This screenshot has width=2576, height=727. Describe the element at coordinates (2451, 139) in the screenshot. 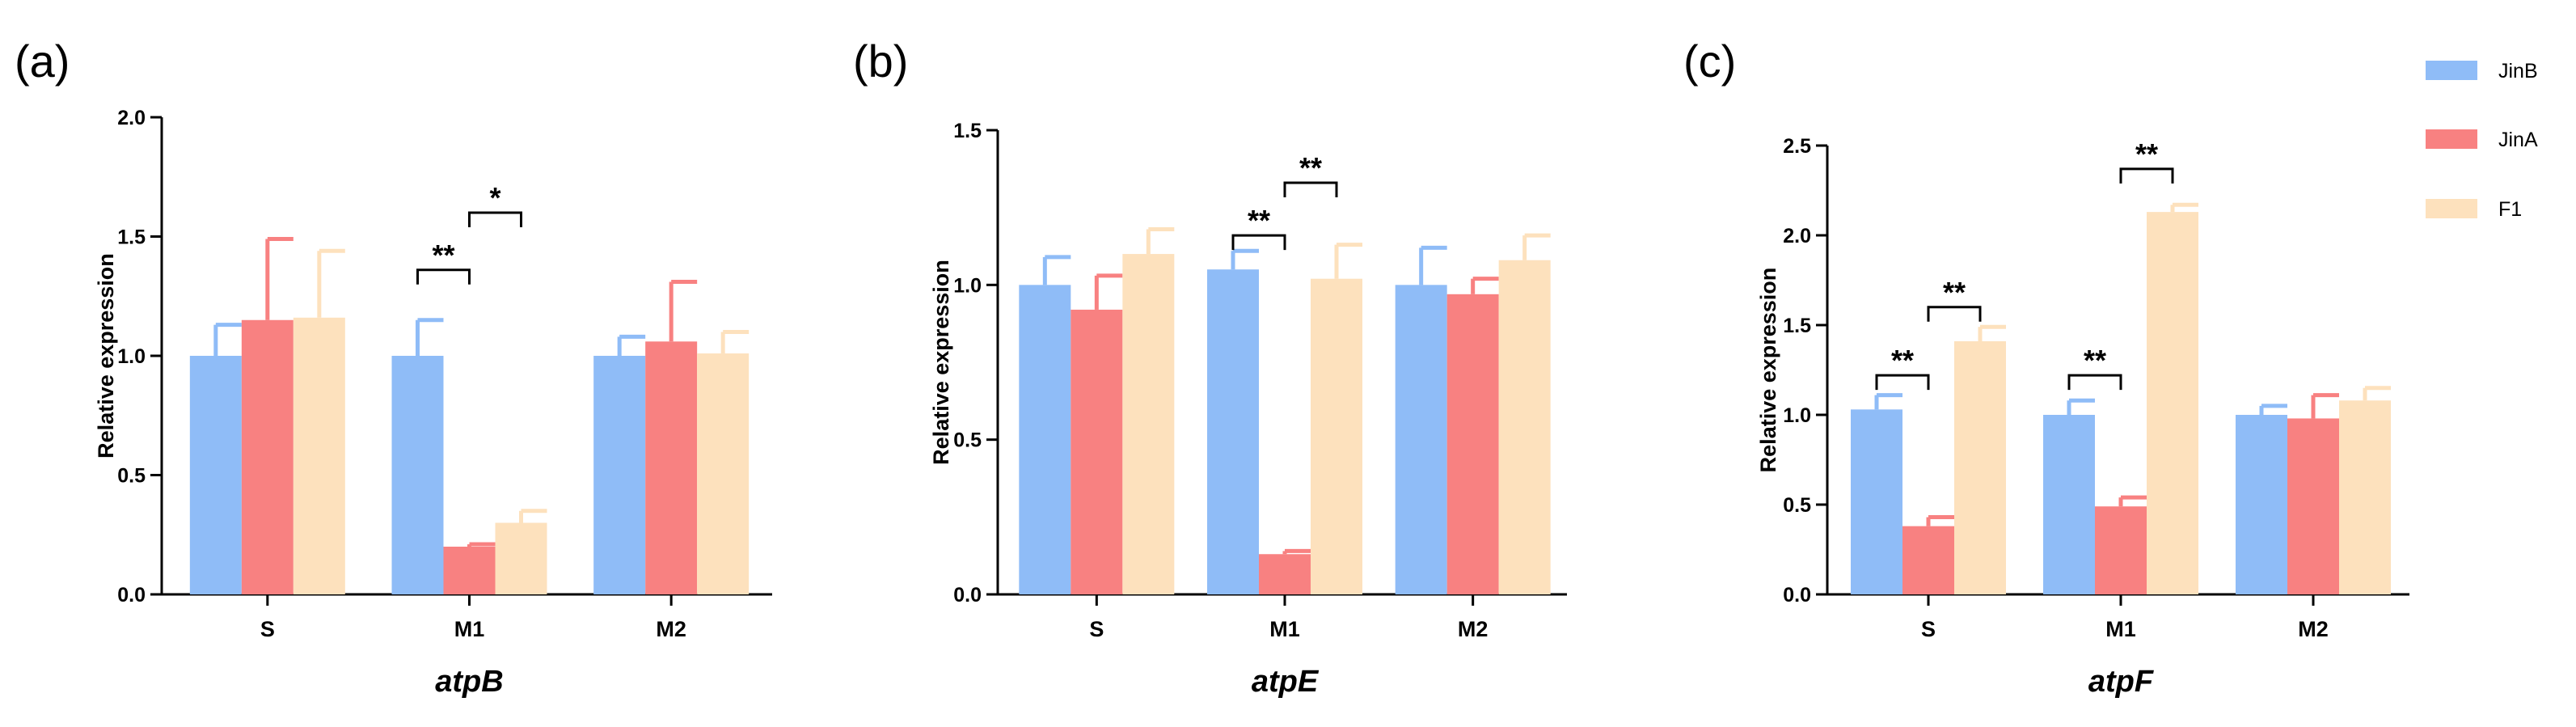

I see `legend-swatch-jina` at that location.